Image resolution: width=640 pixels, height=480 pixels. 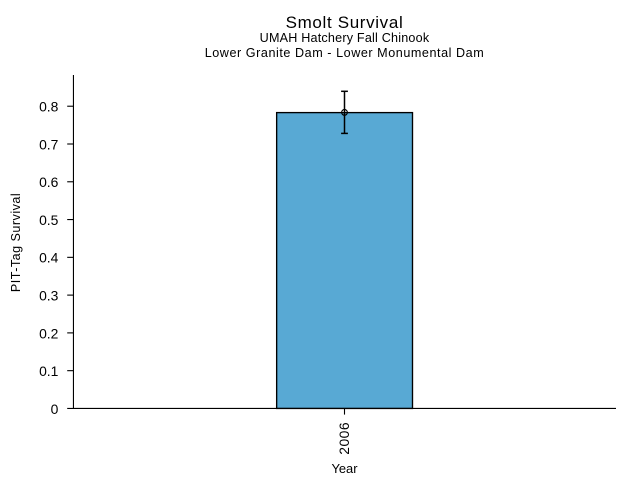 I want to click on svg-text: 0.1, so click(x=49, y=371).